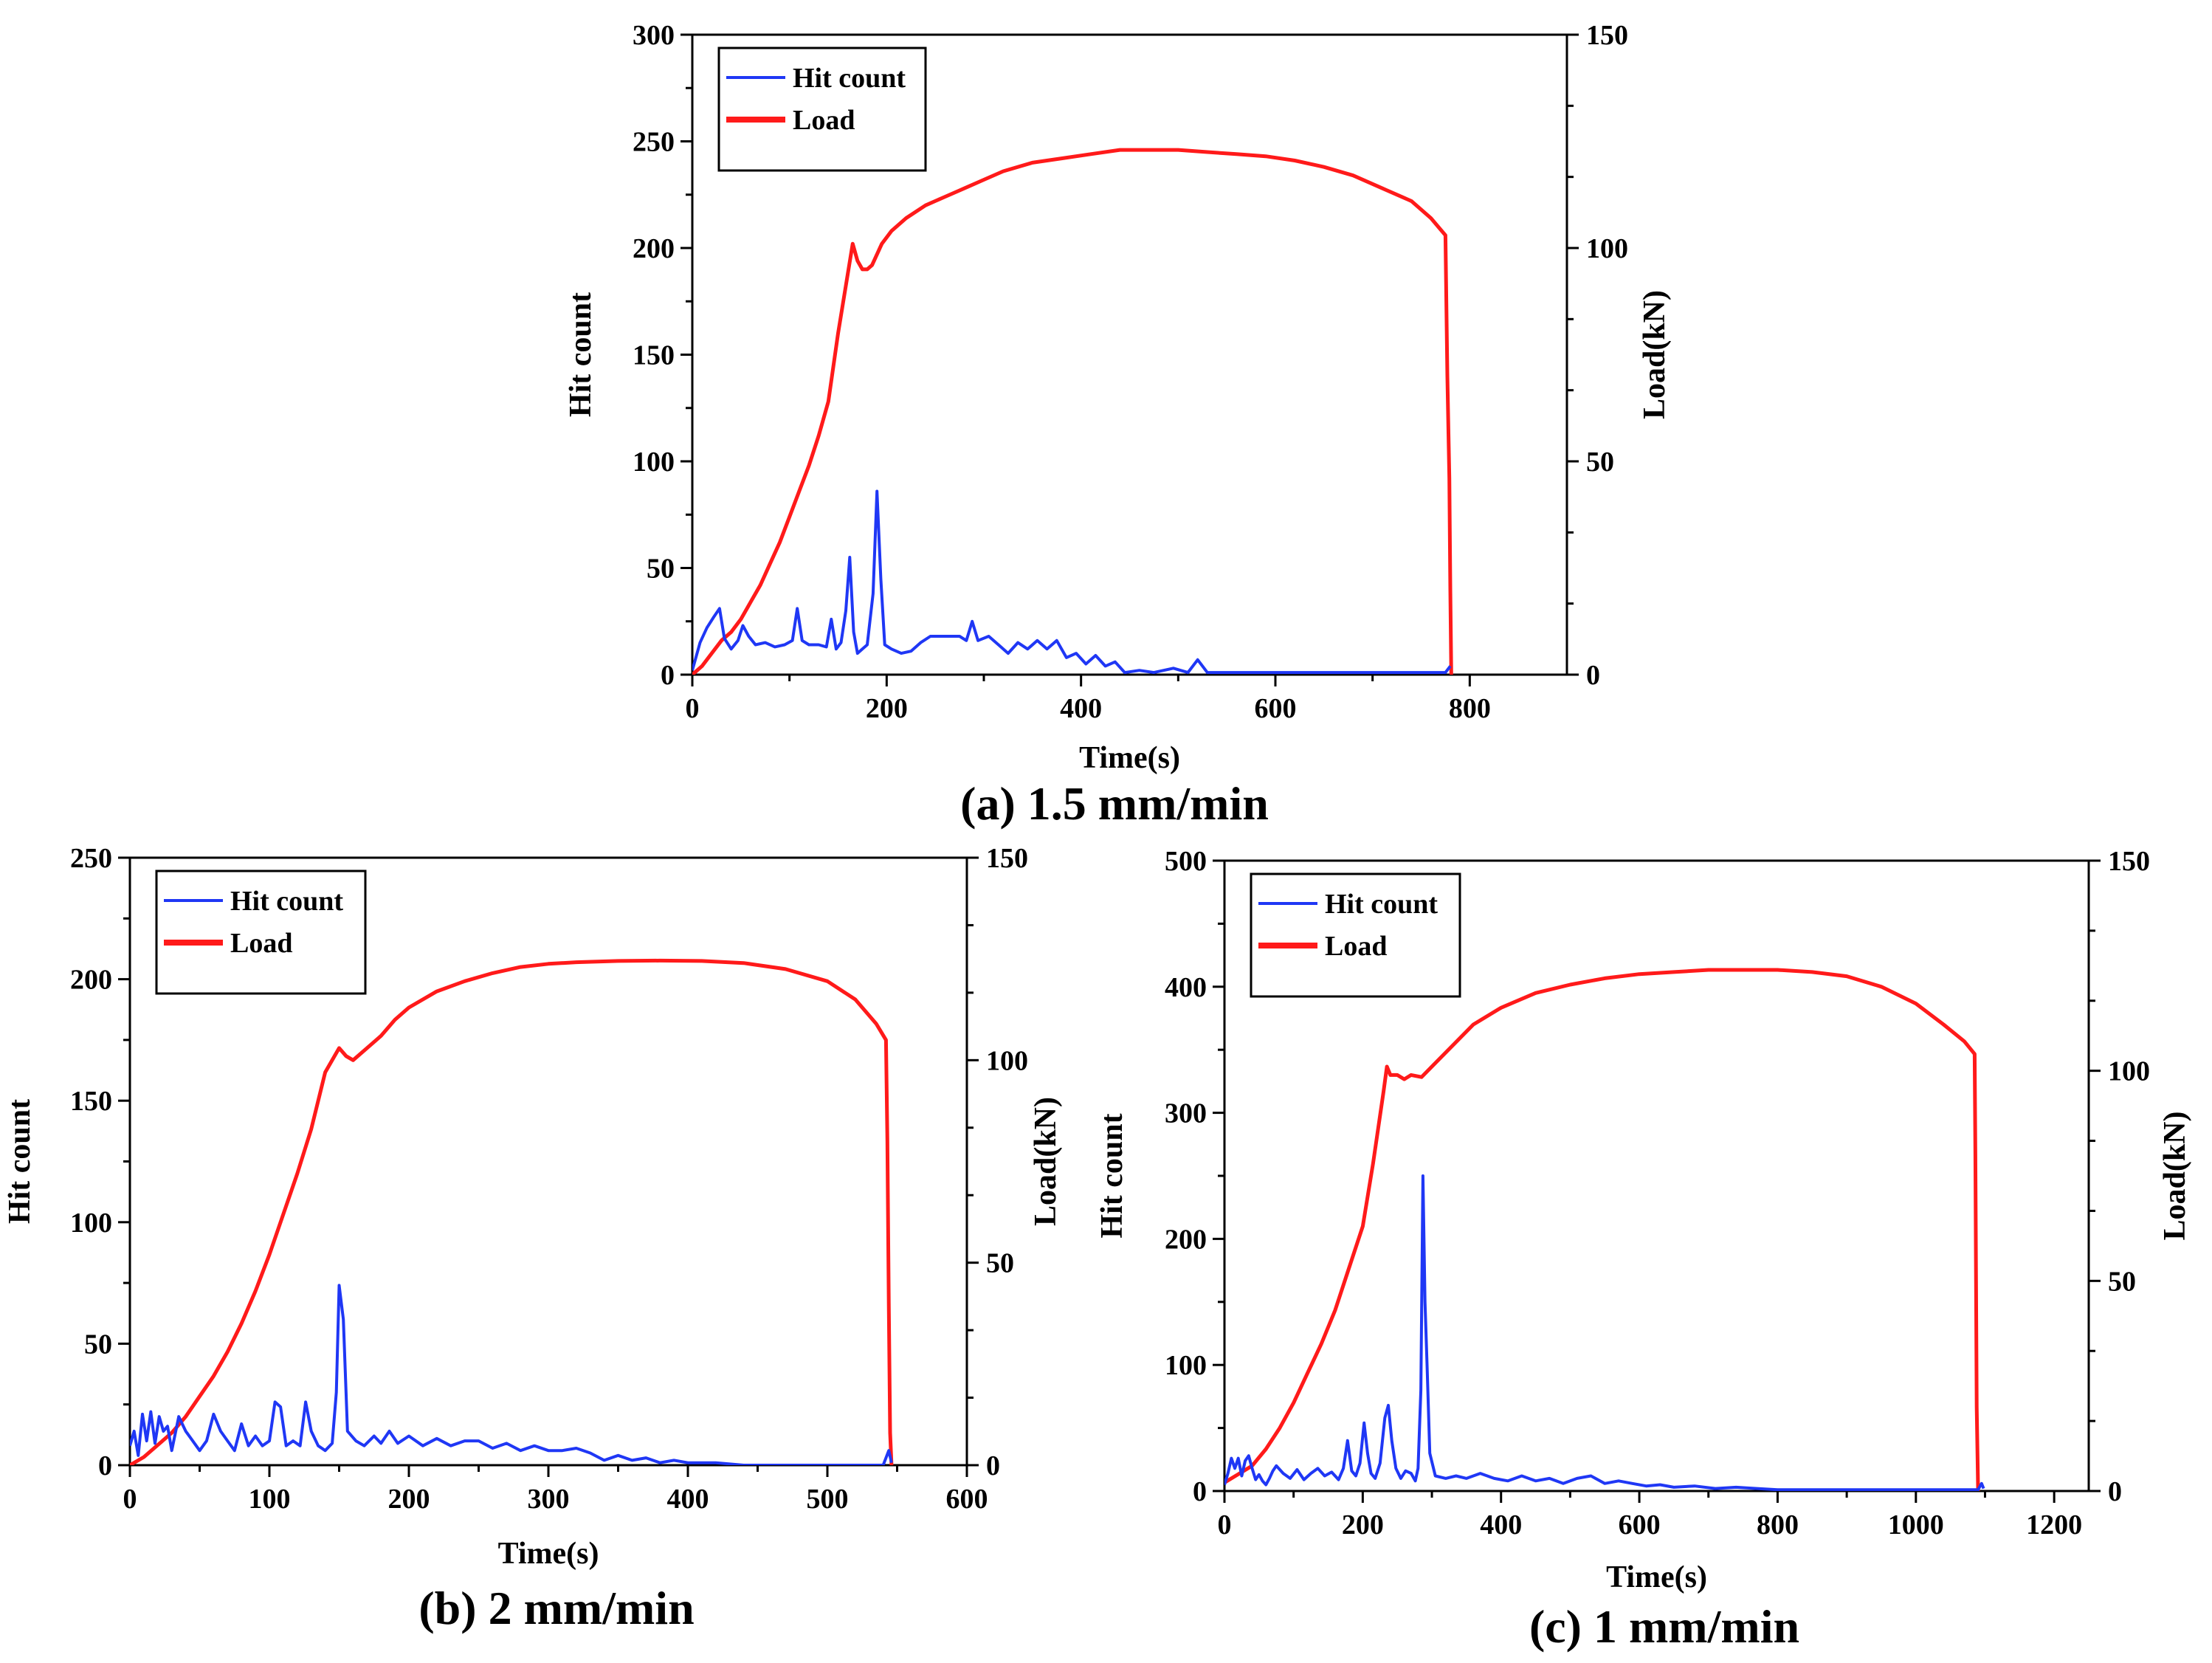 This screenshot has height=1663, width=2212. What do you see at coordinates (1114, 803) in the screenshot?
I see `panel-caption: (a) 1.5 mm/min` at bounding box center [1114, 803].